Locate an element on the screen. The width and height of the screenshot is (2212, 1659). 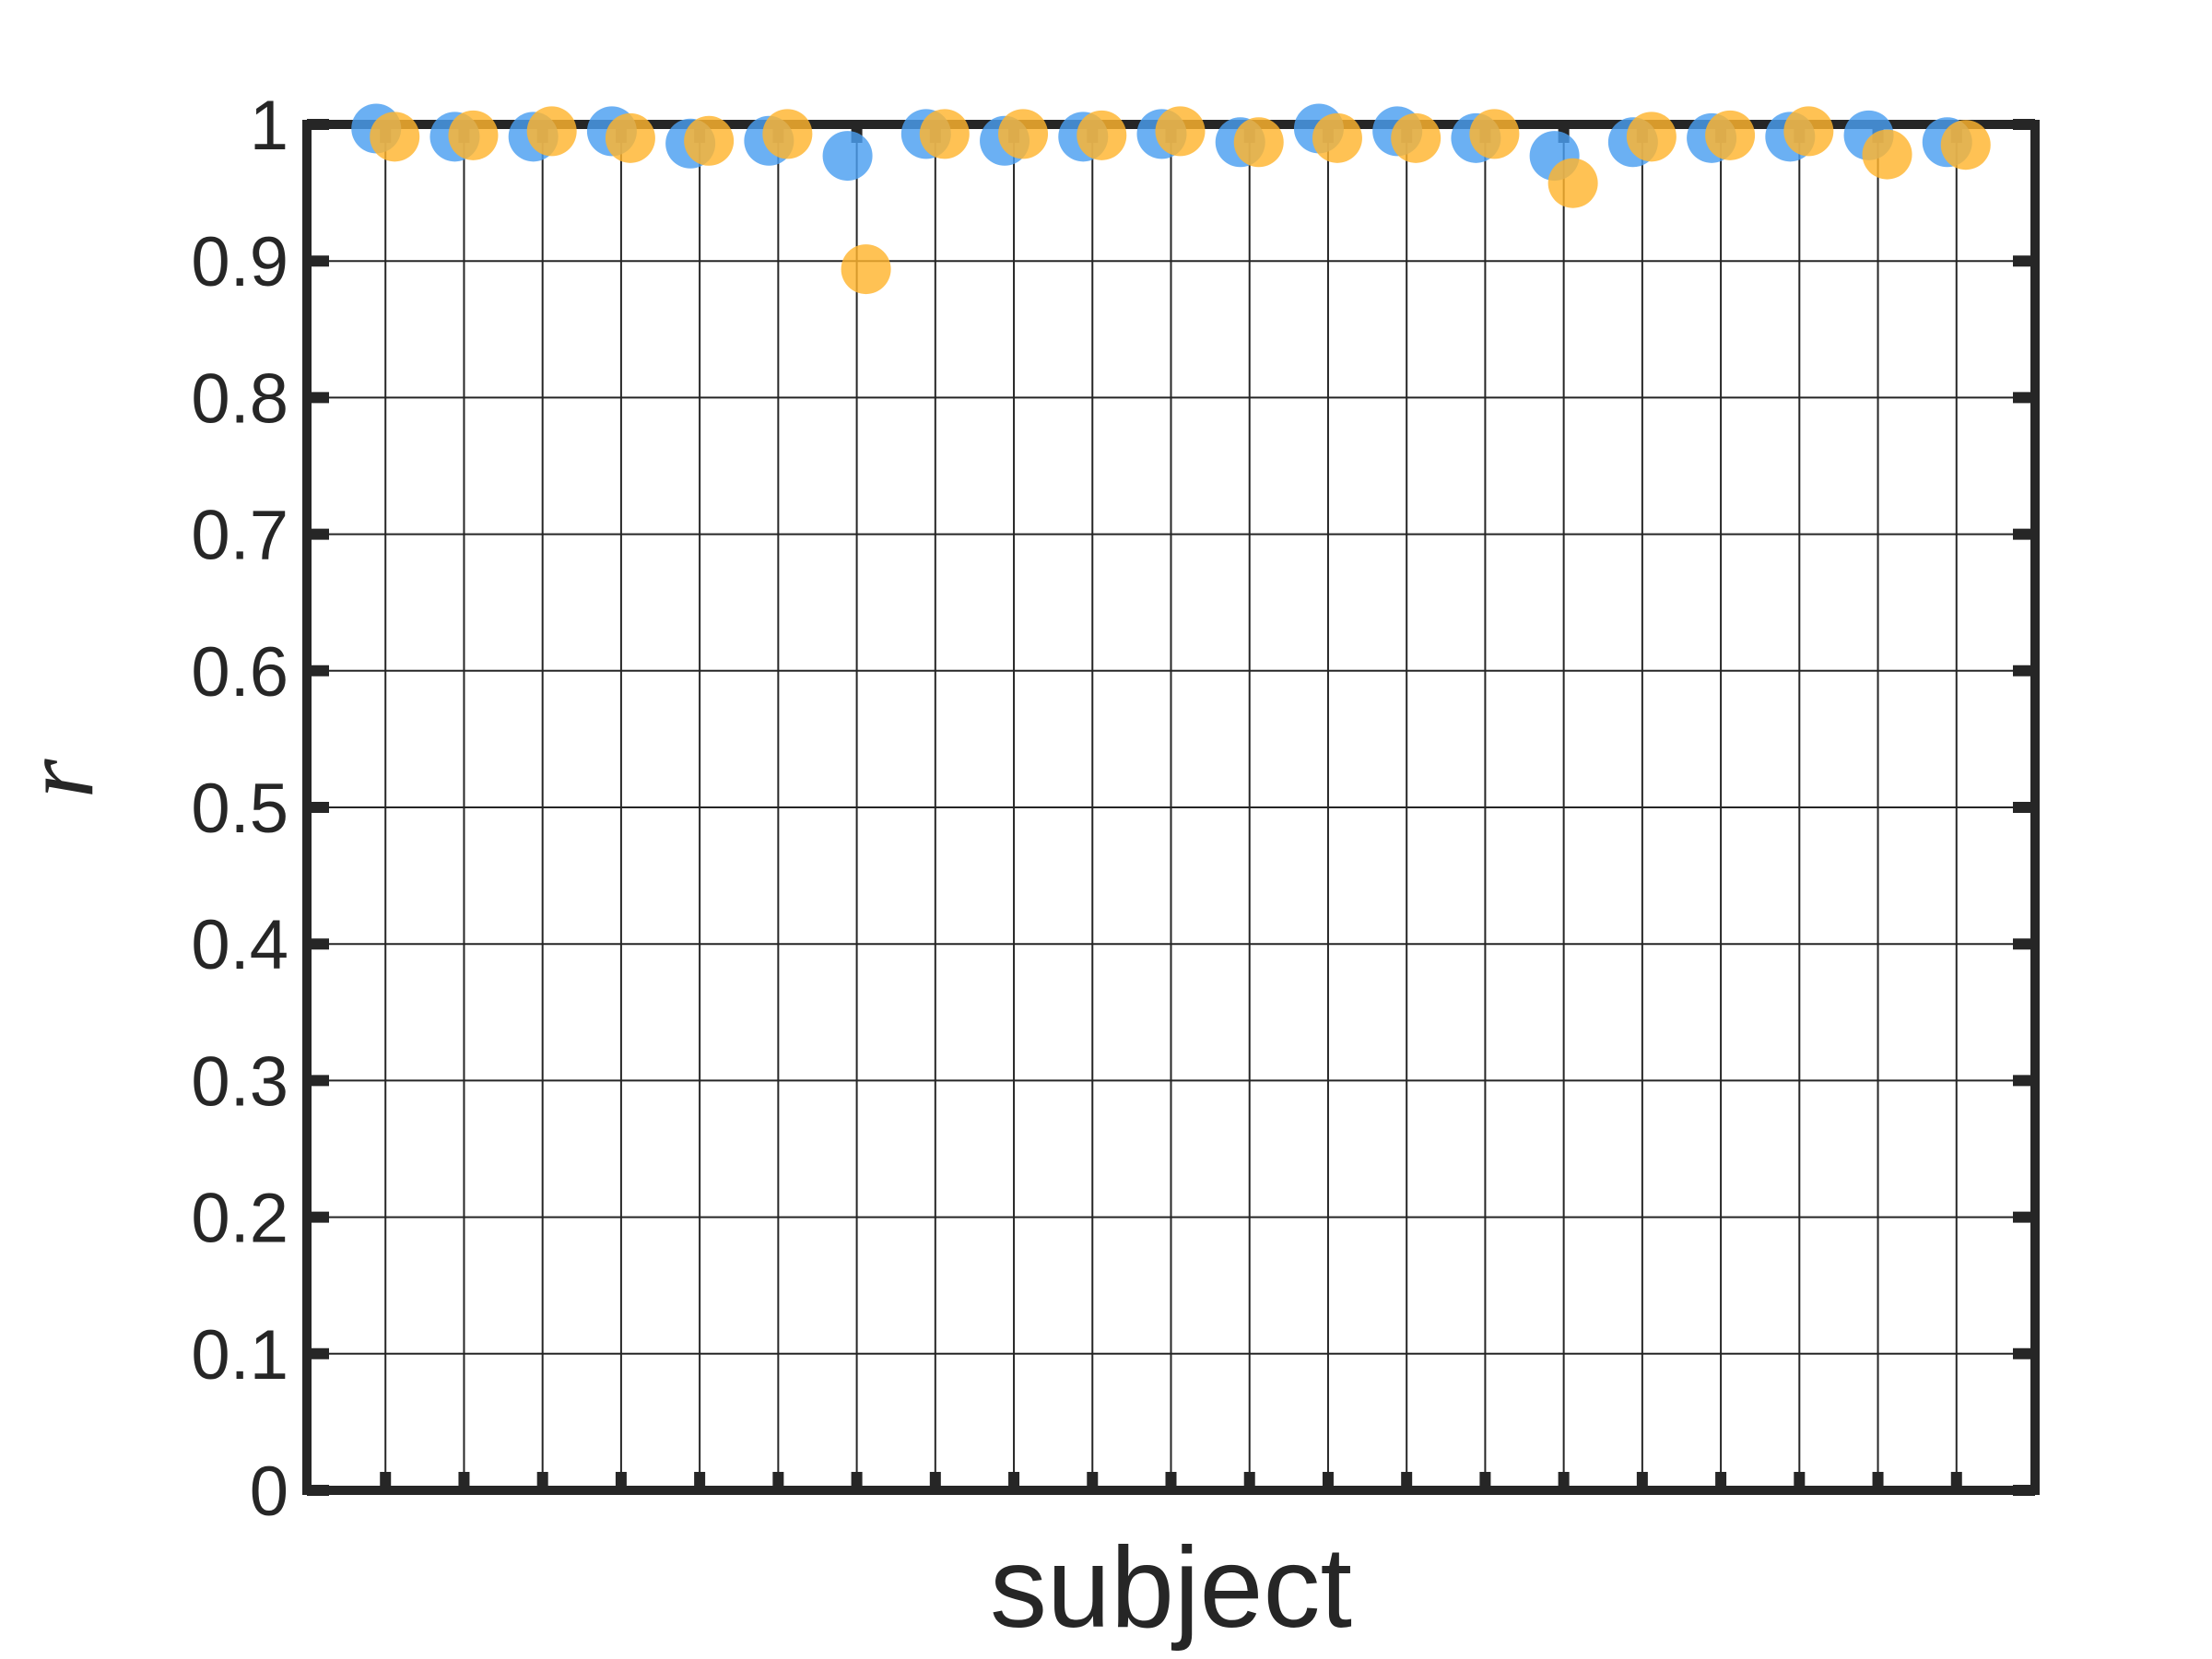
y-tick-labels: 0 0.1 0.2 0.3 0.4 0.5 0.6 0.7 0.8 0.9 1 is located at coordinates (239, 809).